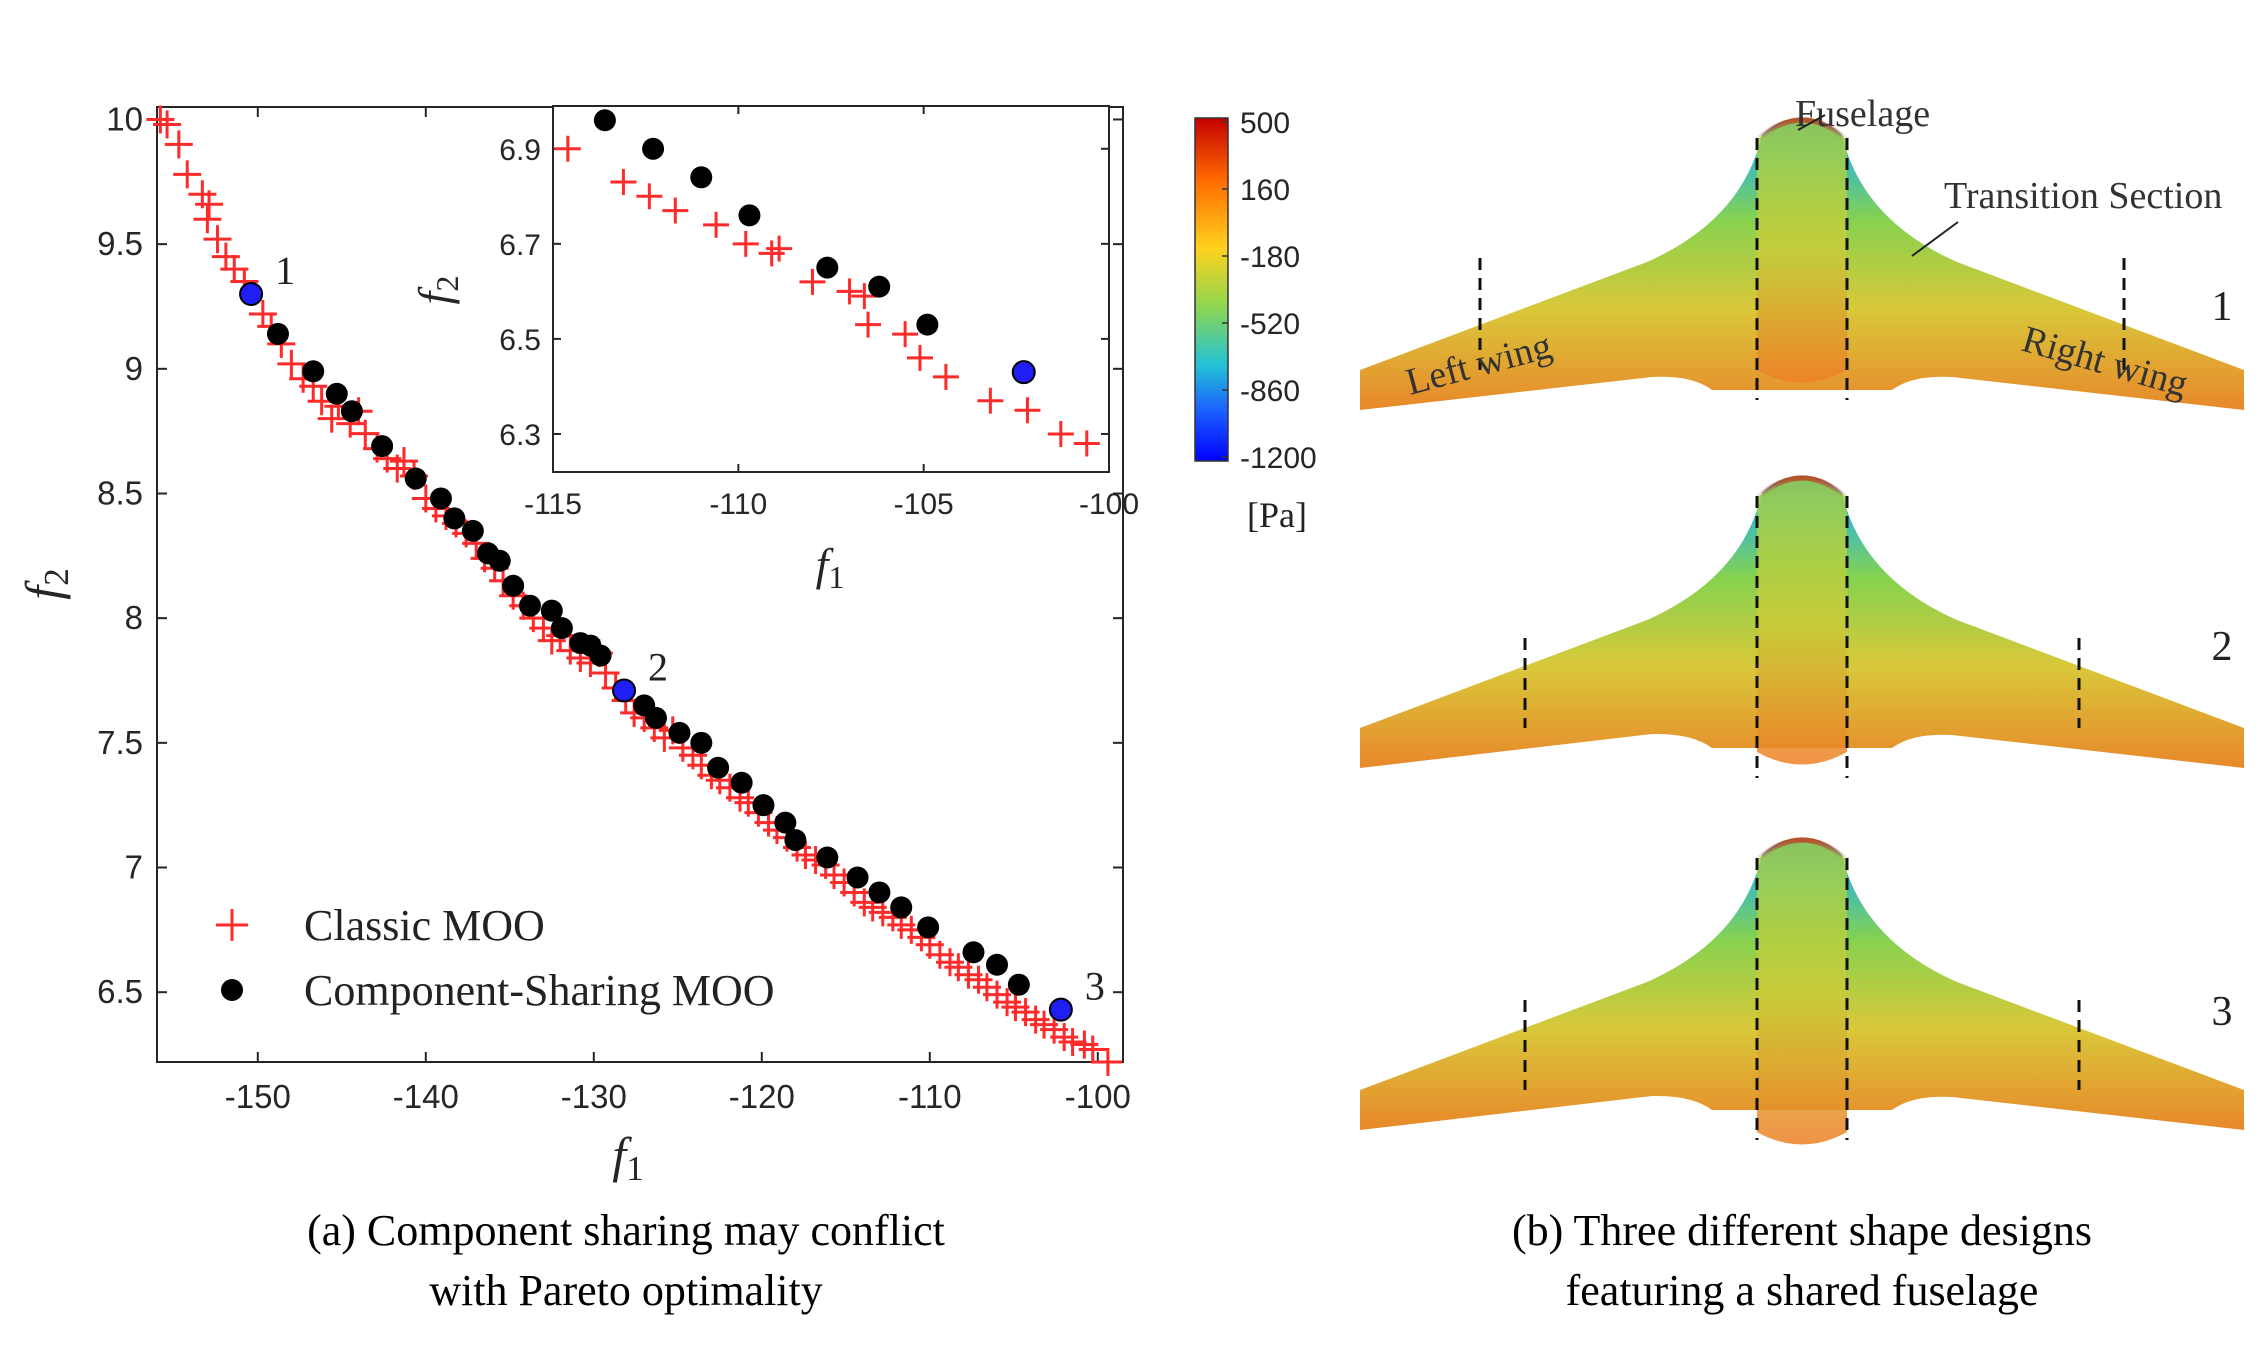  I want to click on caption-b-line2: featuring a shared fuselage, so click(1802, 1290).